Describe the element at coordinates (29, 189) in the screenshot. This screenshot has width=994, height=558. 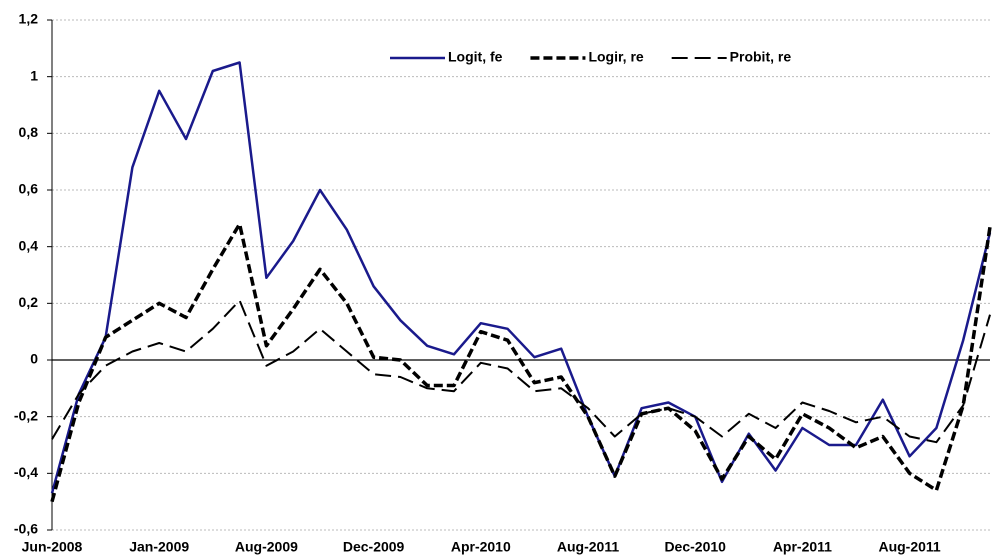
I see `y-tick-label: 0,6` at that location.